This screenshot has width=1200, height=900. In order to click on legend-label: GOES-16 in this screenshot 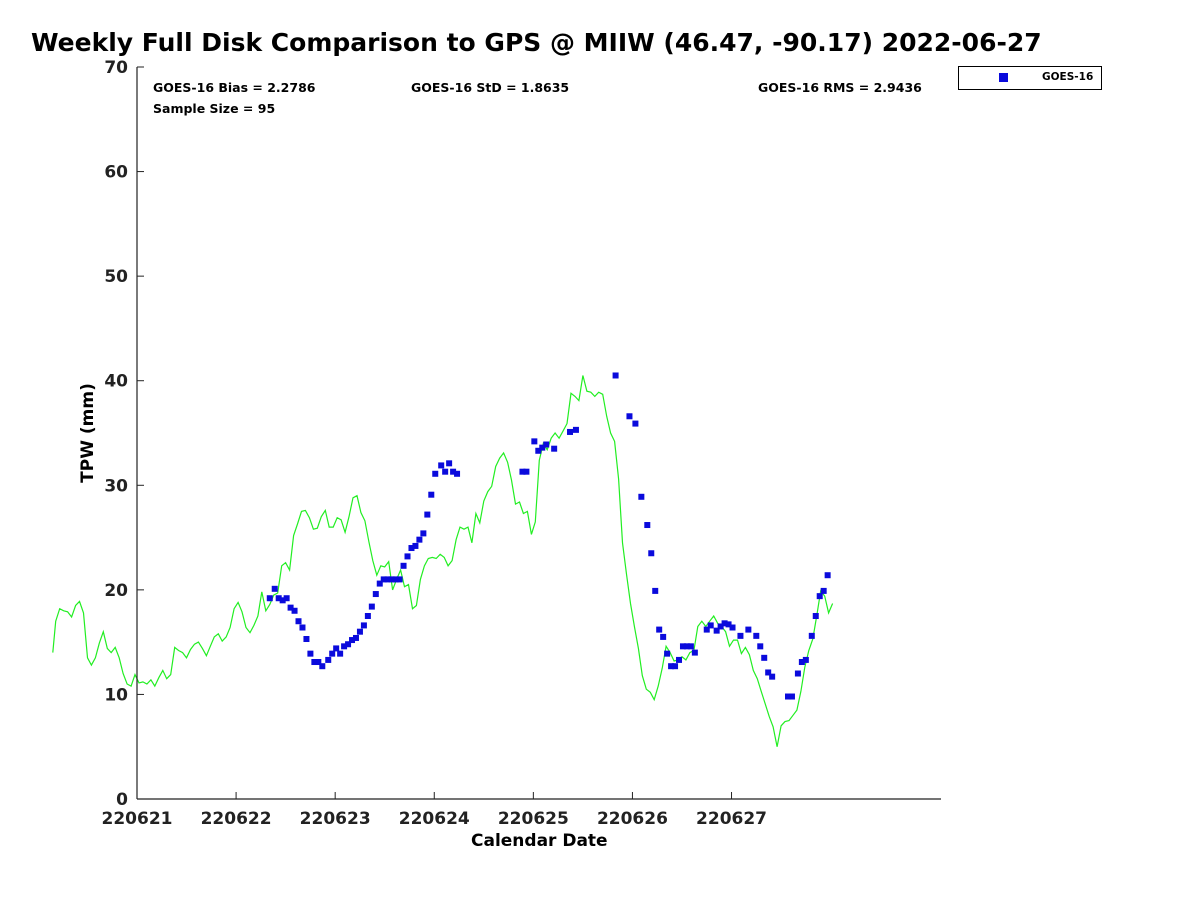, I will do `click(1068, 77)`.